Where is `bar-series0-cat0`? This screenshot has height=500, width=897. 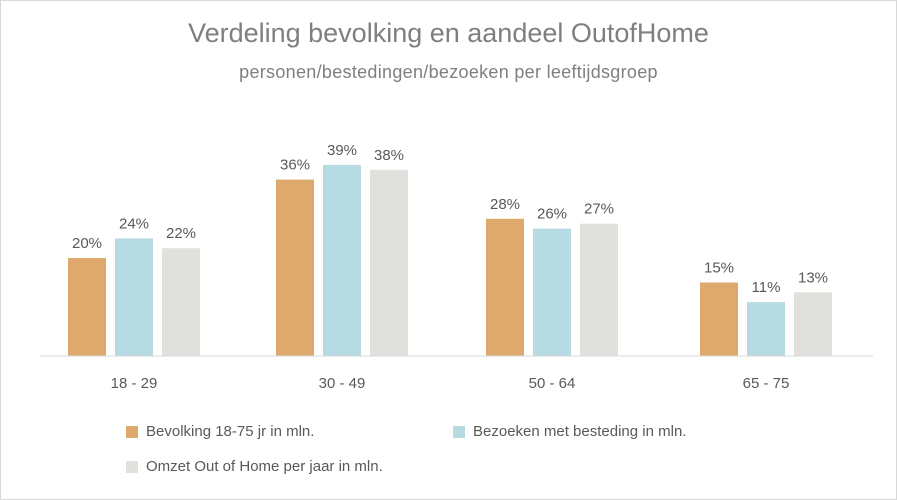
bar-series0-cat0 is located at coordinates (87, 307).